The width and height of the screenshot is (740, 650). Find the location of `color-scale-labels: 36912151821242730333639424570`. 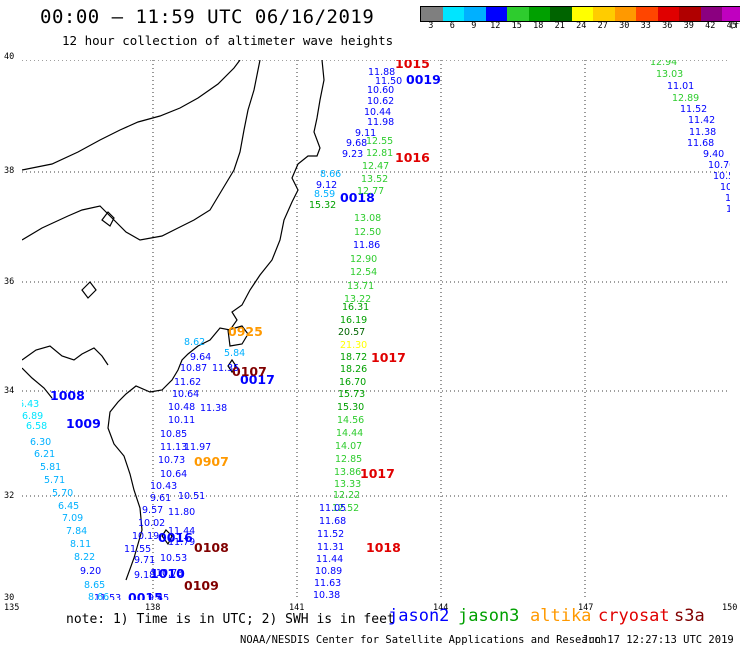

color-scale-labels: 36912151821242730333639424570 is located at coordinates (580, 26).